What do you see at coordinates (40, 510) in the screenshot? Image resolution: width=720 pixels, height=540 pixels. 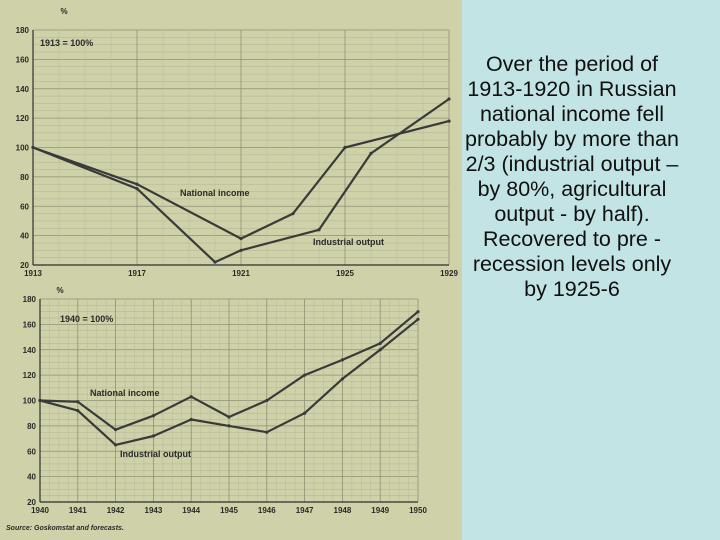 I see `x-tick-label: 1940` at bounding box center [40, 510].